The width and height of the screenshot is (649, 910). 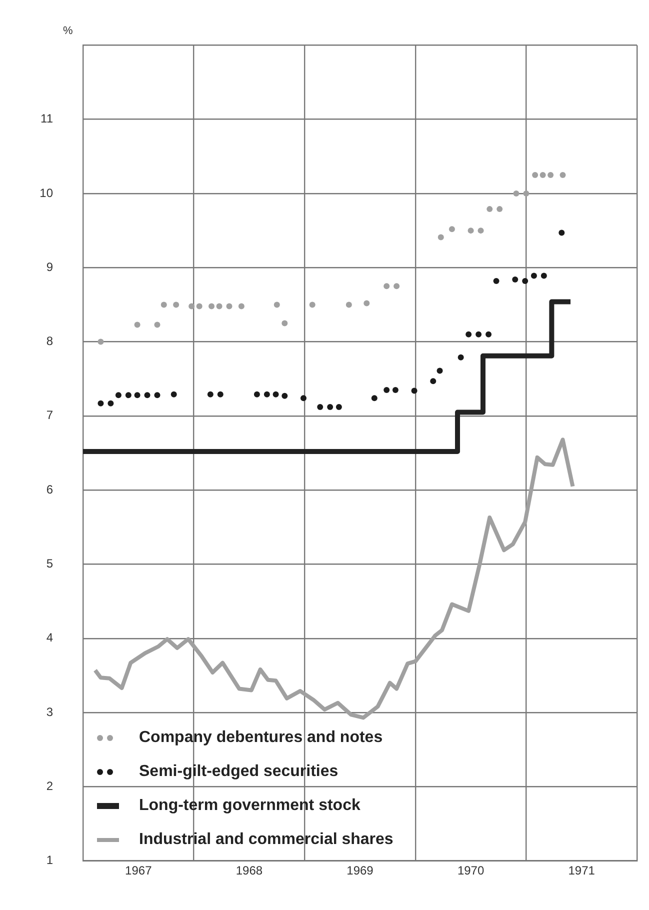 What do you see at coordinates (68, 31) in the screenshot?
I see `y-axis-title: %` at bounding box center [68, 31].